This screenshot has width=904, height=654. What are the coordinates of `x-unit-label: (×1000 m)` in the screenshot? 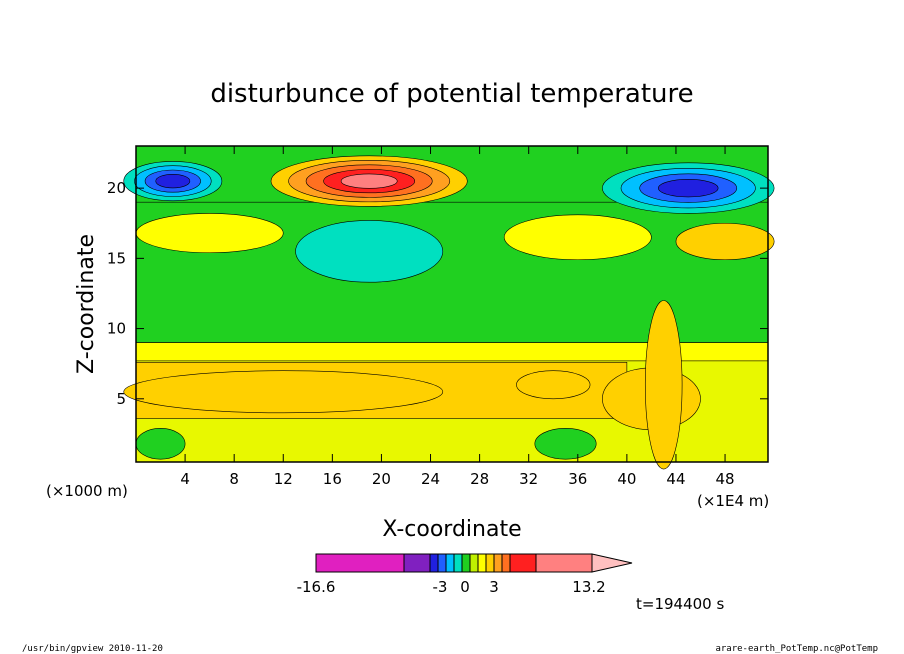 It's located at (87, 491).